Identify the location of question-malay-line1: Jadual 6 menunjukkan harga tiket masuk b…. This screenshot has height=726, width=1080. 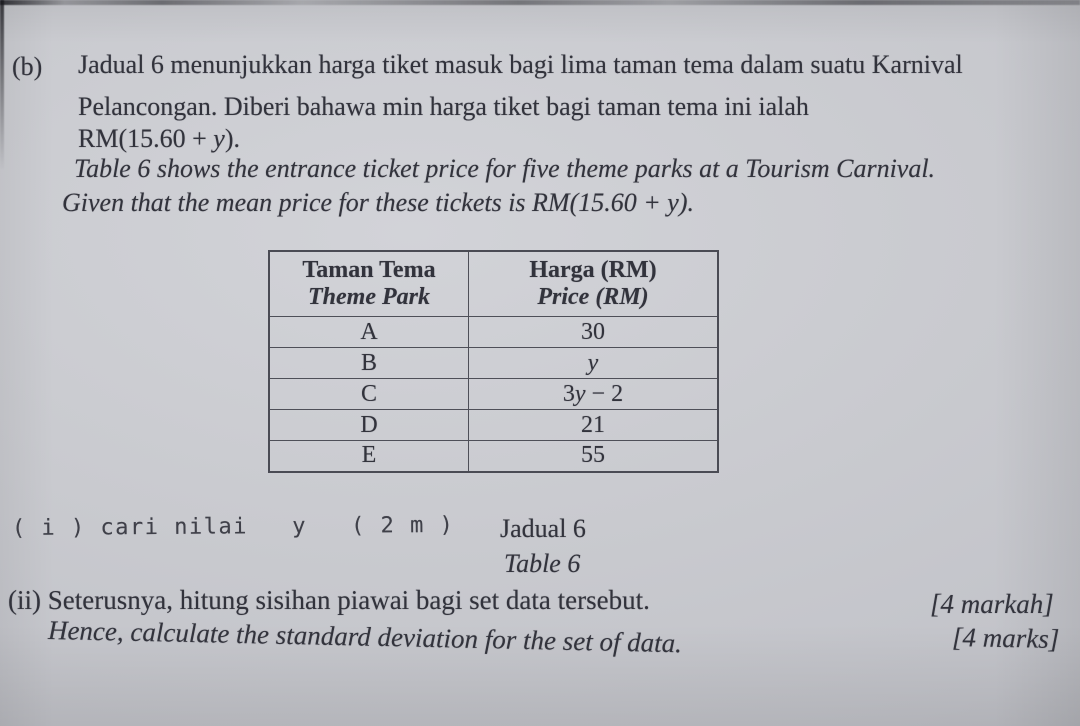
(520, 64).